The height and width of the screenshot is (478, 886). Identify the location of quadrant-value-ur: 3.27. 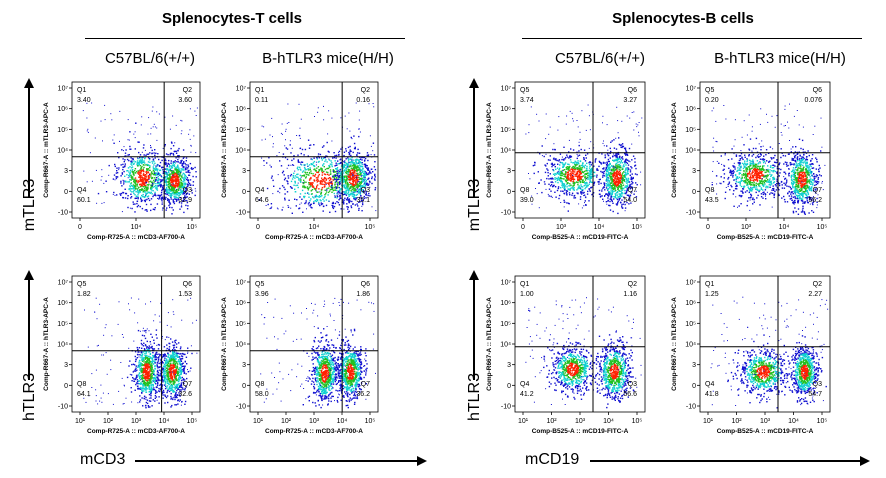
(630, 100).